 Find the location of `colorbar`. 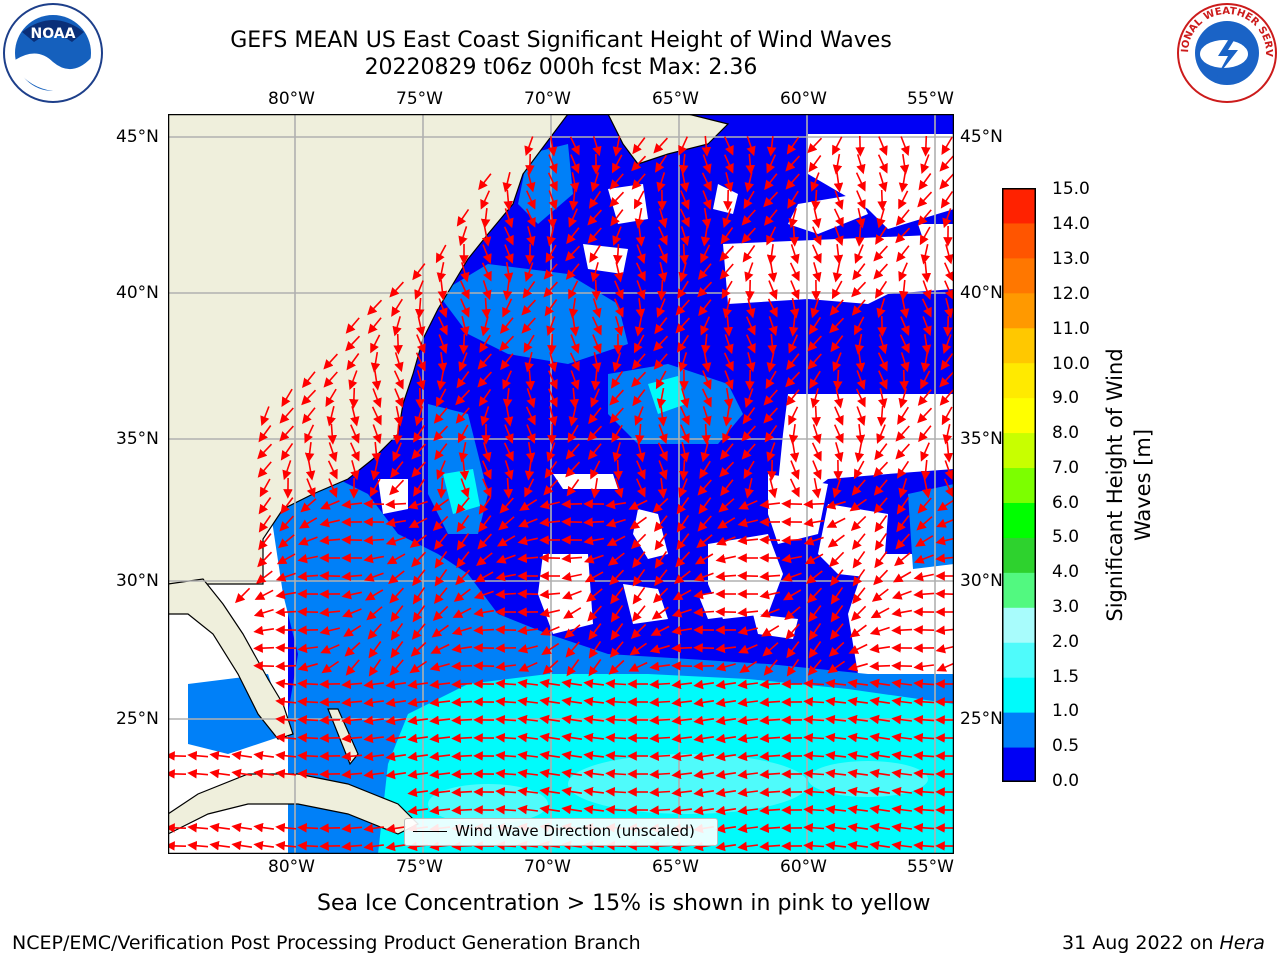

colorbar is located at coordinates (1019, 485).